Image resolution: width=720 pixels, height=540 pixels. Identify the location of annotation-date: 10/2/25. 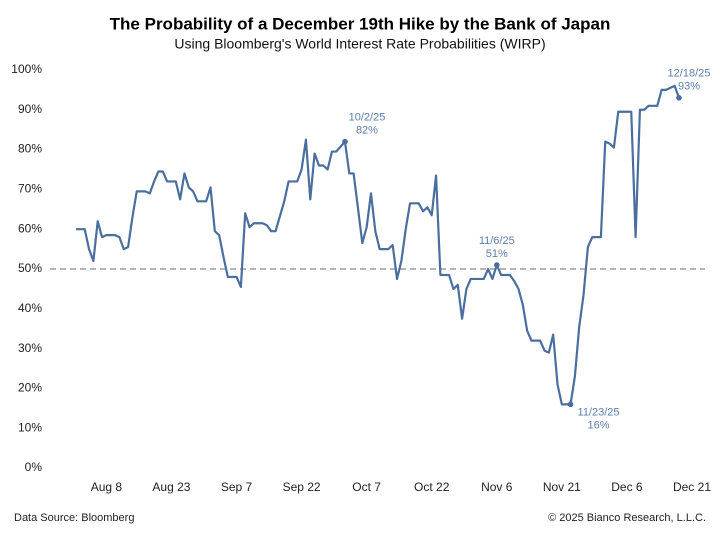
(367, 118).